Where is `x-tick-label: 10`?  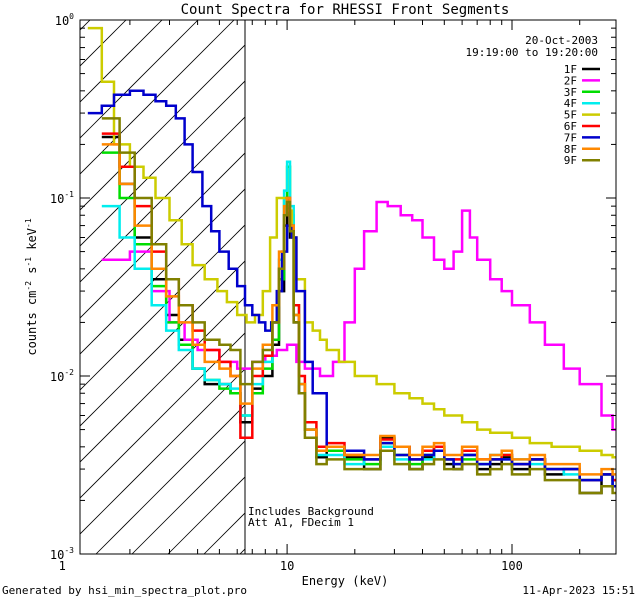
x-tick-label: 10 is located at coordinates (287, 566).